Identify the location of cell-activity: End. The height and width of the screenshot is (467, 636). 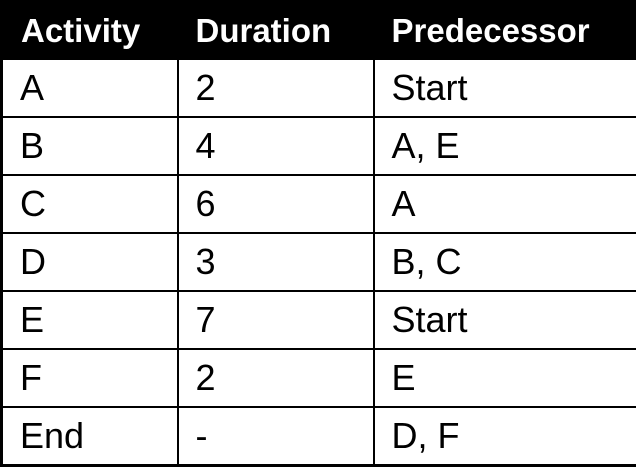
(89, 436).